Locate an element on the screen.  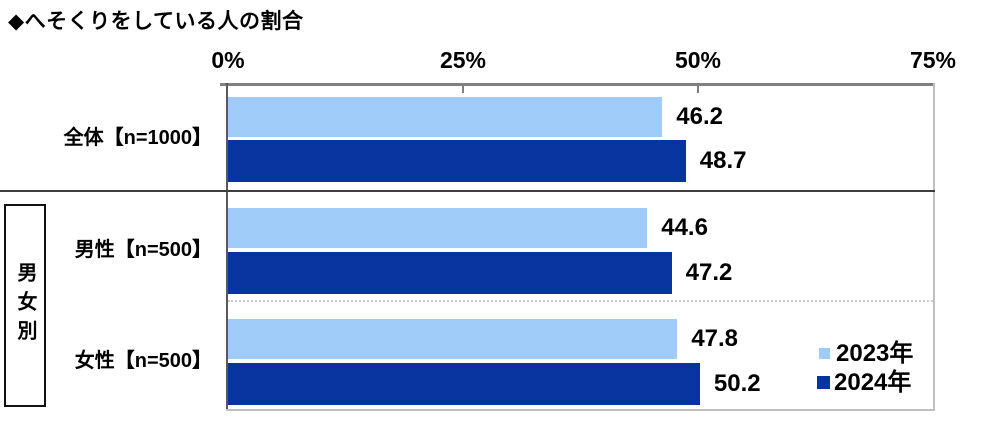
x-axis-tick-label-75: 75% is located at coordinates (933, 60).